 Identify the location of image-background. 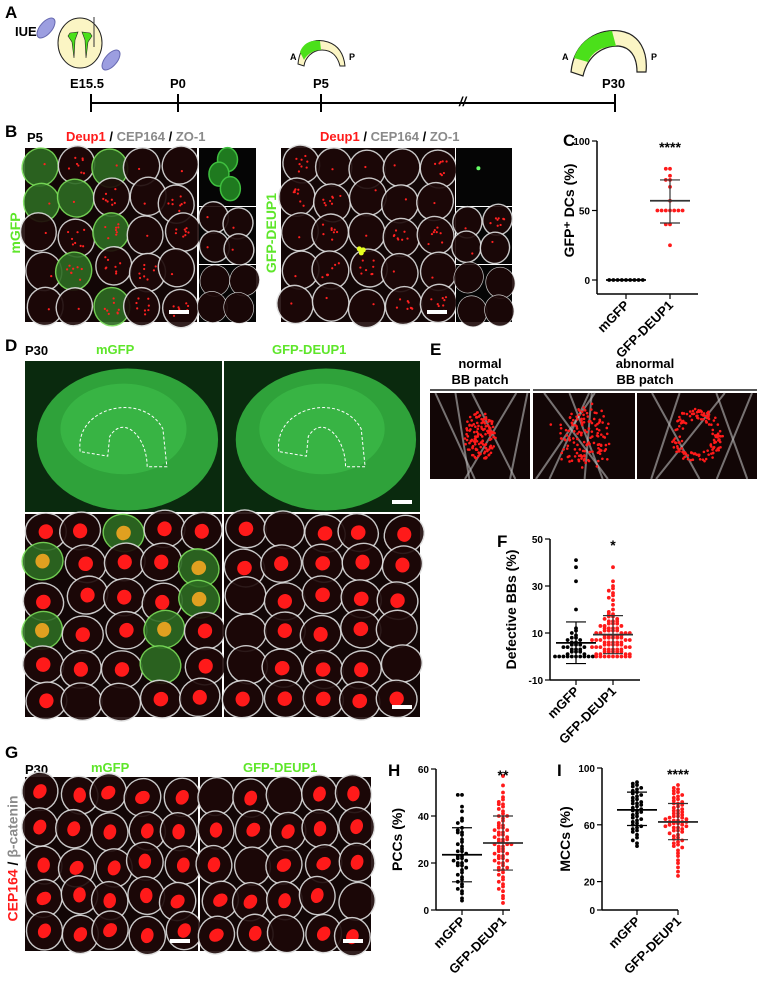
(484, 177).